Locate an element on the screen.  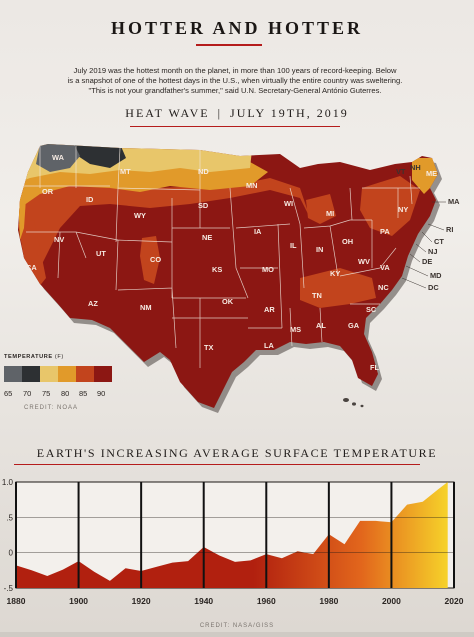
state-label: IN is located at coordinates (319, 249).